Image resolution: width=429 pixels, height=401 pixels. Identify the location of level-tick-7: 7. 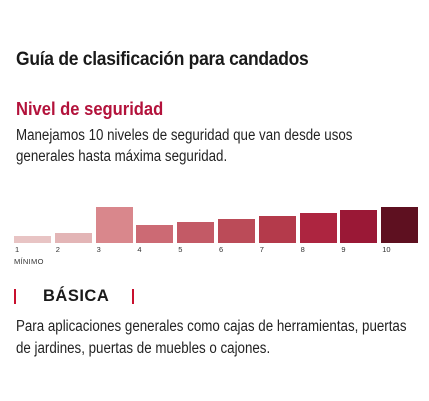
(261, 249).